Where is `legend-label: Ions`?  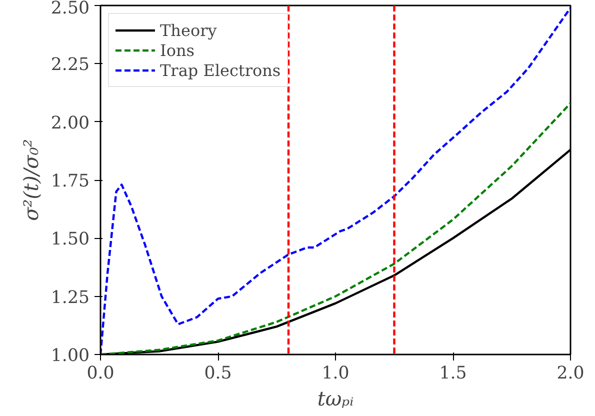 legend-label: Ions is located at coordinates (177, 50).